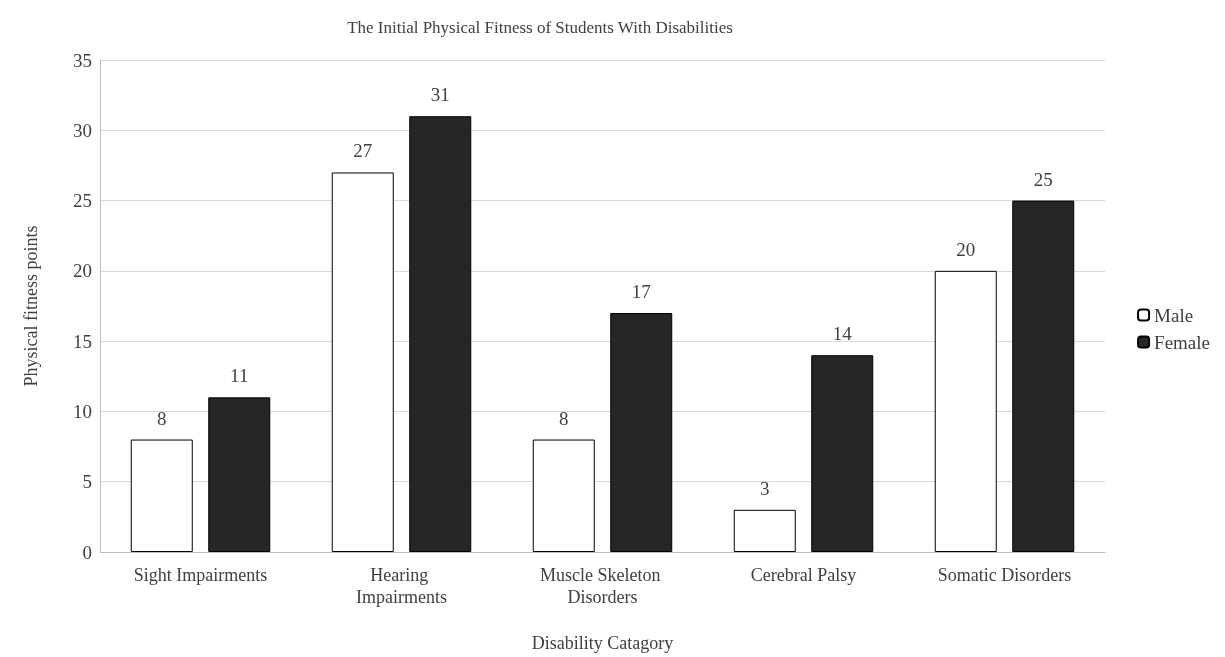 This screenshot has height=657, width=1225. What do you see at coordinates (602, 586) in the screenshot?
I see `x-tick-label: Muscle Skeleton Disorders` at bounding box center [602, 586].